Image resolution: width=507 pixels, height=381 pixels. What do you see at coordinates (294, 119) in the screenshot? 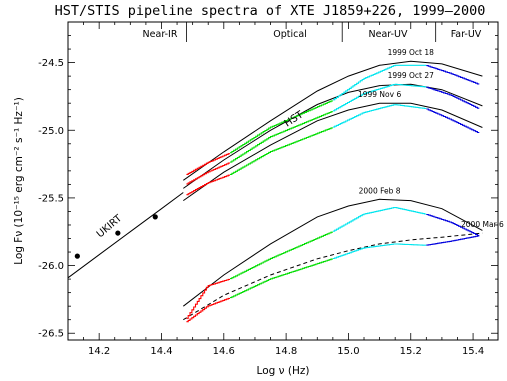
I see `annotation-hst: HST` at bounding box center [294, 119].